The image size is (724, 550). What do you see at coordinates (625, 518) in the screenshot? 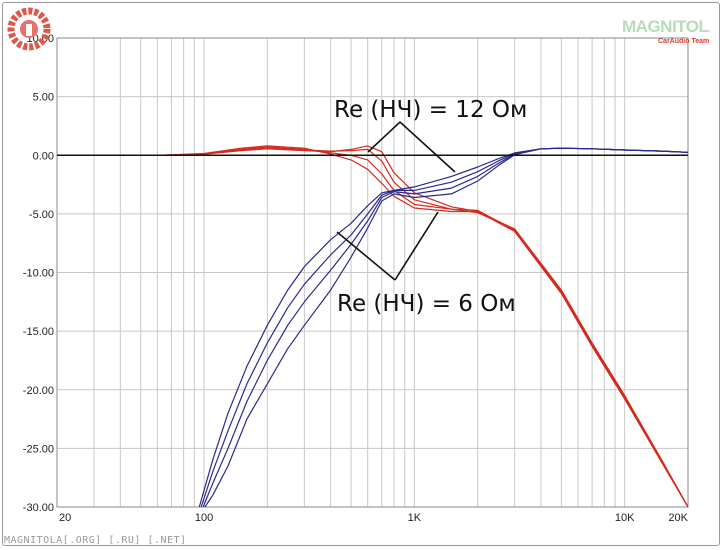
I see `x-tick-label: 10K` at bounding box center [625, 518].